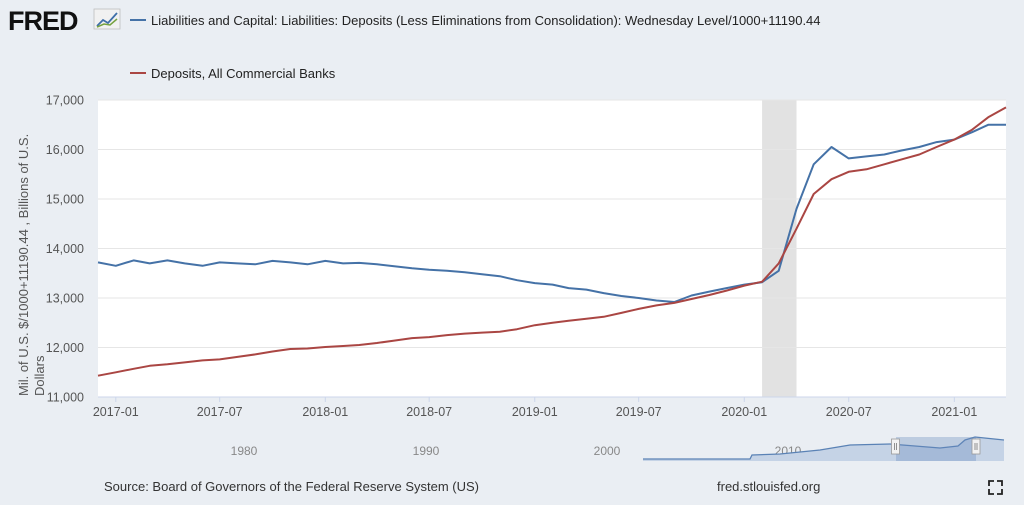 The image size is (1024, 505). Describe the element at coordinates (39, 375) in the screenshot. I see `y-axis-label-line2: Dollars` at that location.